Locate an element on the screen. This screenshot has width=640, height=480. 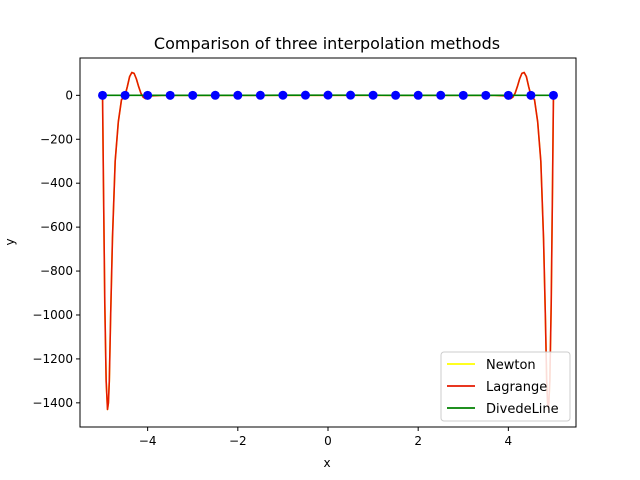
x-tick-label: 4 is located at coordinates (509, 441).